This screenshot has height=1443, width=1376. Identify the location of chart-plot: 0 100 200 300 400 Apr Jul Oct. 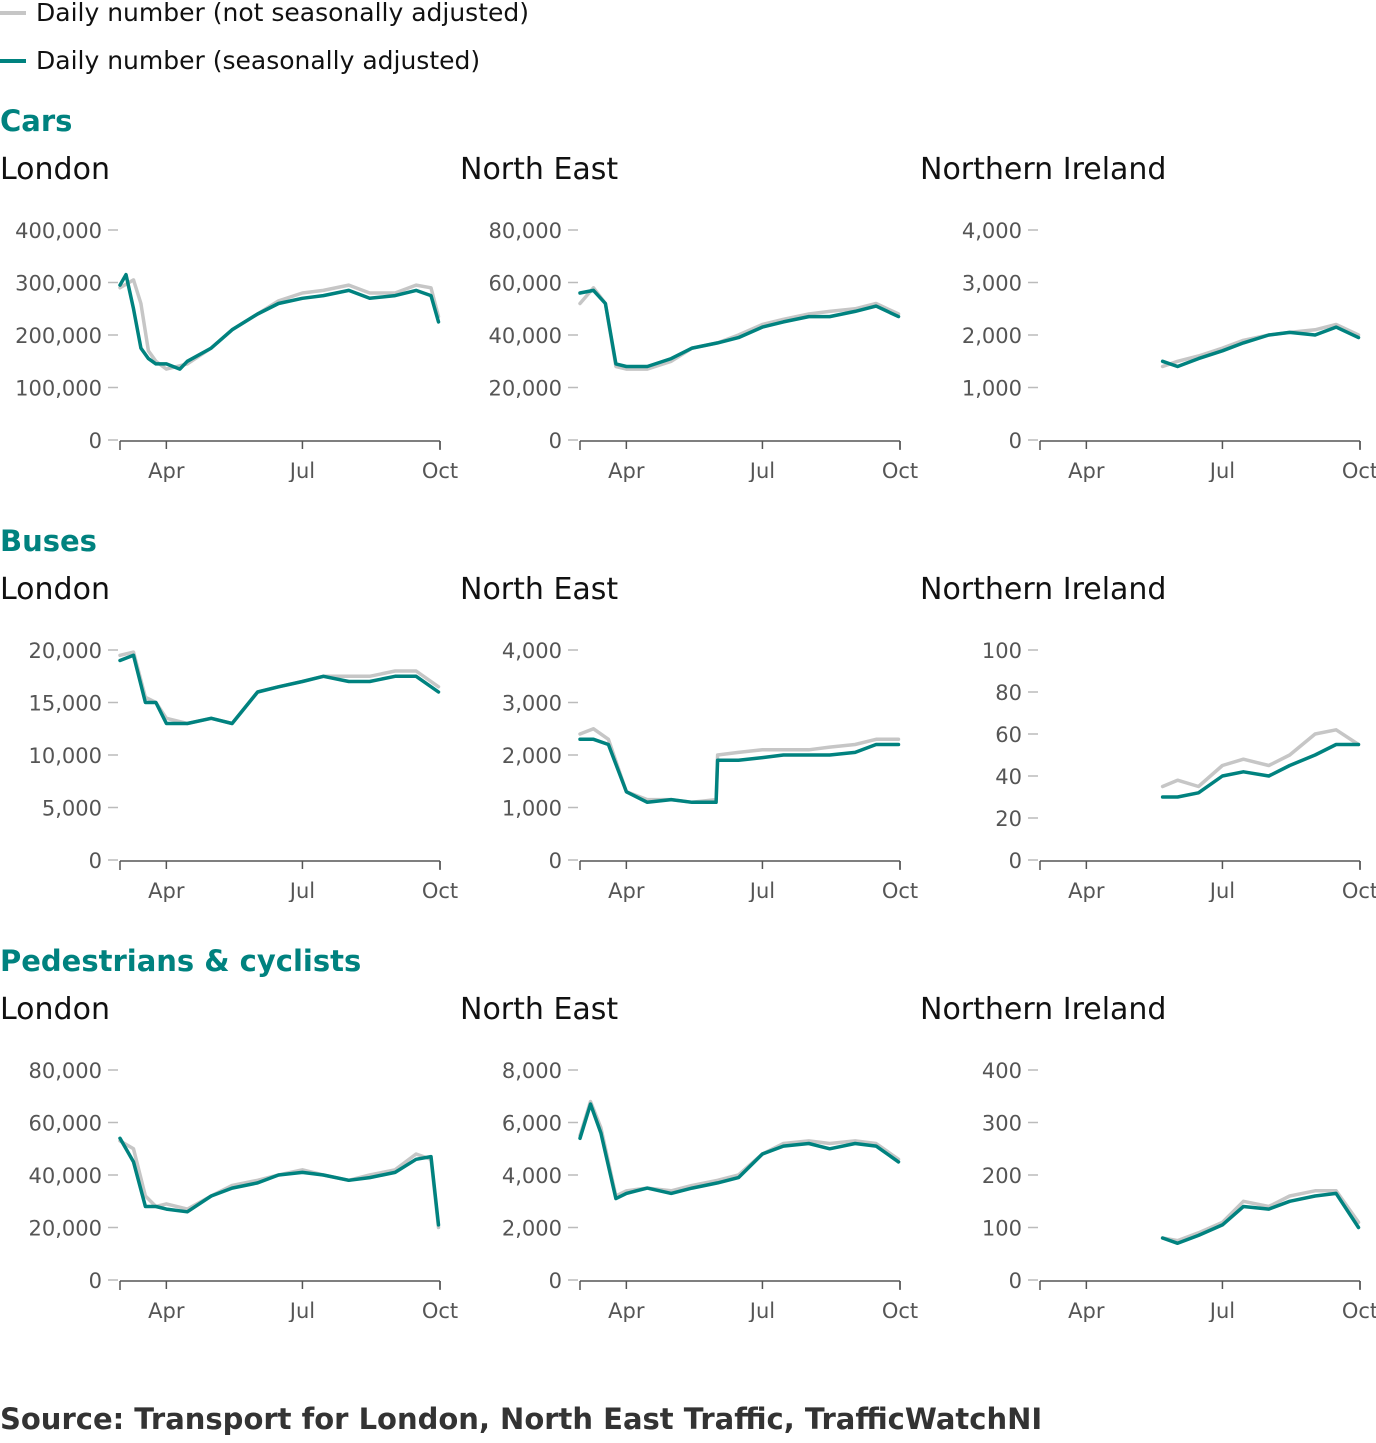
(1179, 1190).